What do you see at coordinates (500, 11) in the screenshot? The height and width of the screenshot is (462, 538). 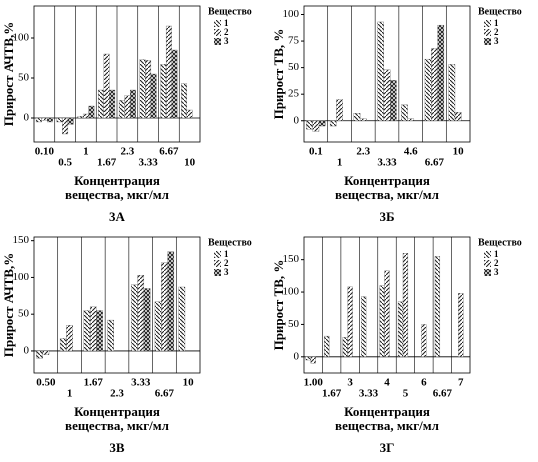 I see `legend-title: Вещество` at bounding box center [500, 11].